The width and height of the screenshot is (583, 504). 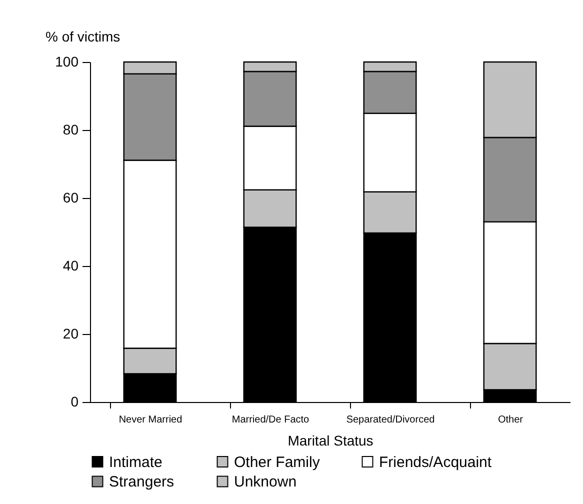 What do you see at coordinates (511, 420) in the screenshot?
I see `x-tick-label: Other` at bounding box center [511, 420].